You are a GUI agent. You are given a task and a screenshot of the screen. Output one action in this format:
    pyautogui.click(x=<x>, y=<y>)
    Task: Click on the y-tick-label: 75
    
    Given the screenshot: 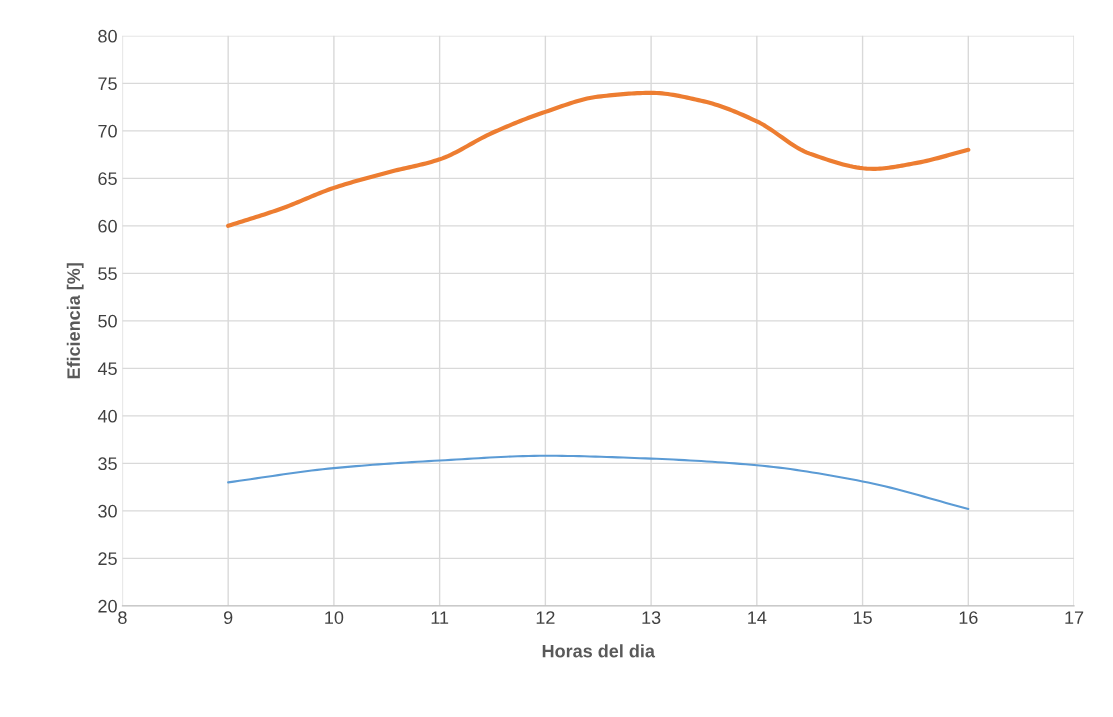 What is the action you would take?
    pyautogui.click(x=107, y=84)
    